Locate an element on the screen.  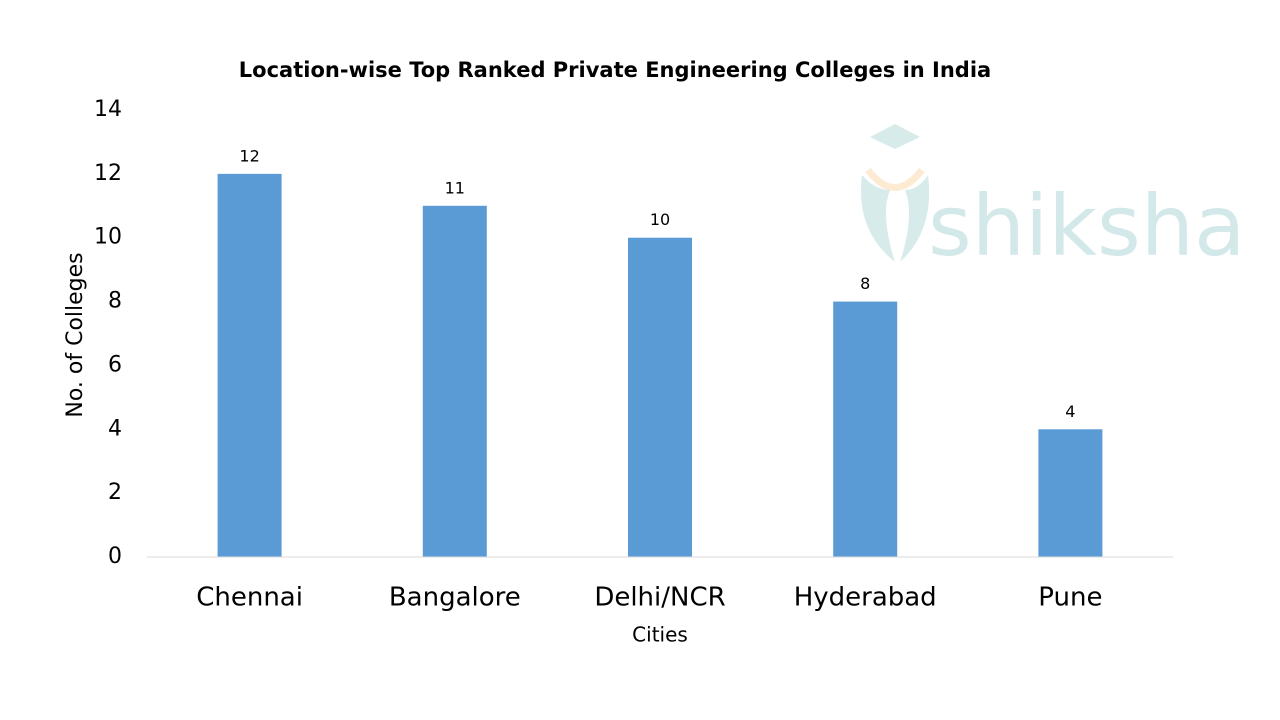
watermark-text: shiksha is located at coordinates (1086, 226).